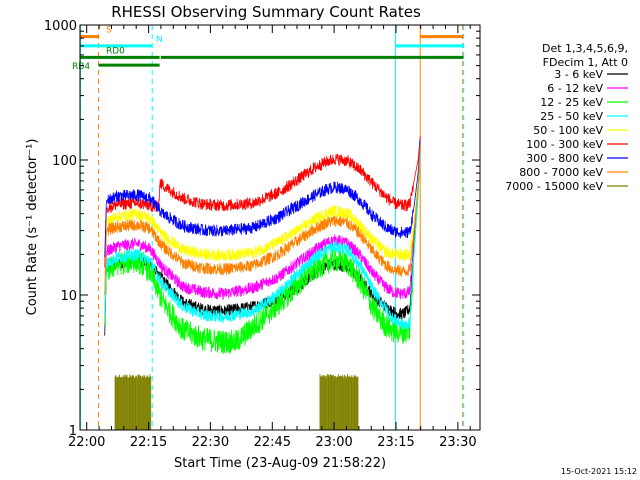  What do you see at coordinates (395, 442) in the screenshot?
I see `x-tick-label-5: 23:15` at bounding box center [395, 442].